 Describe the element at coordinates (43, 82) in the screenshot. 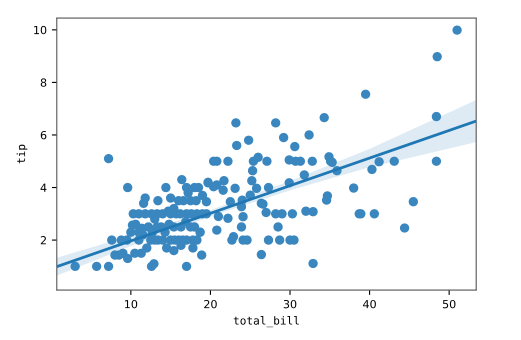

I see `y-tick-label: 8` at that location.